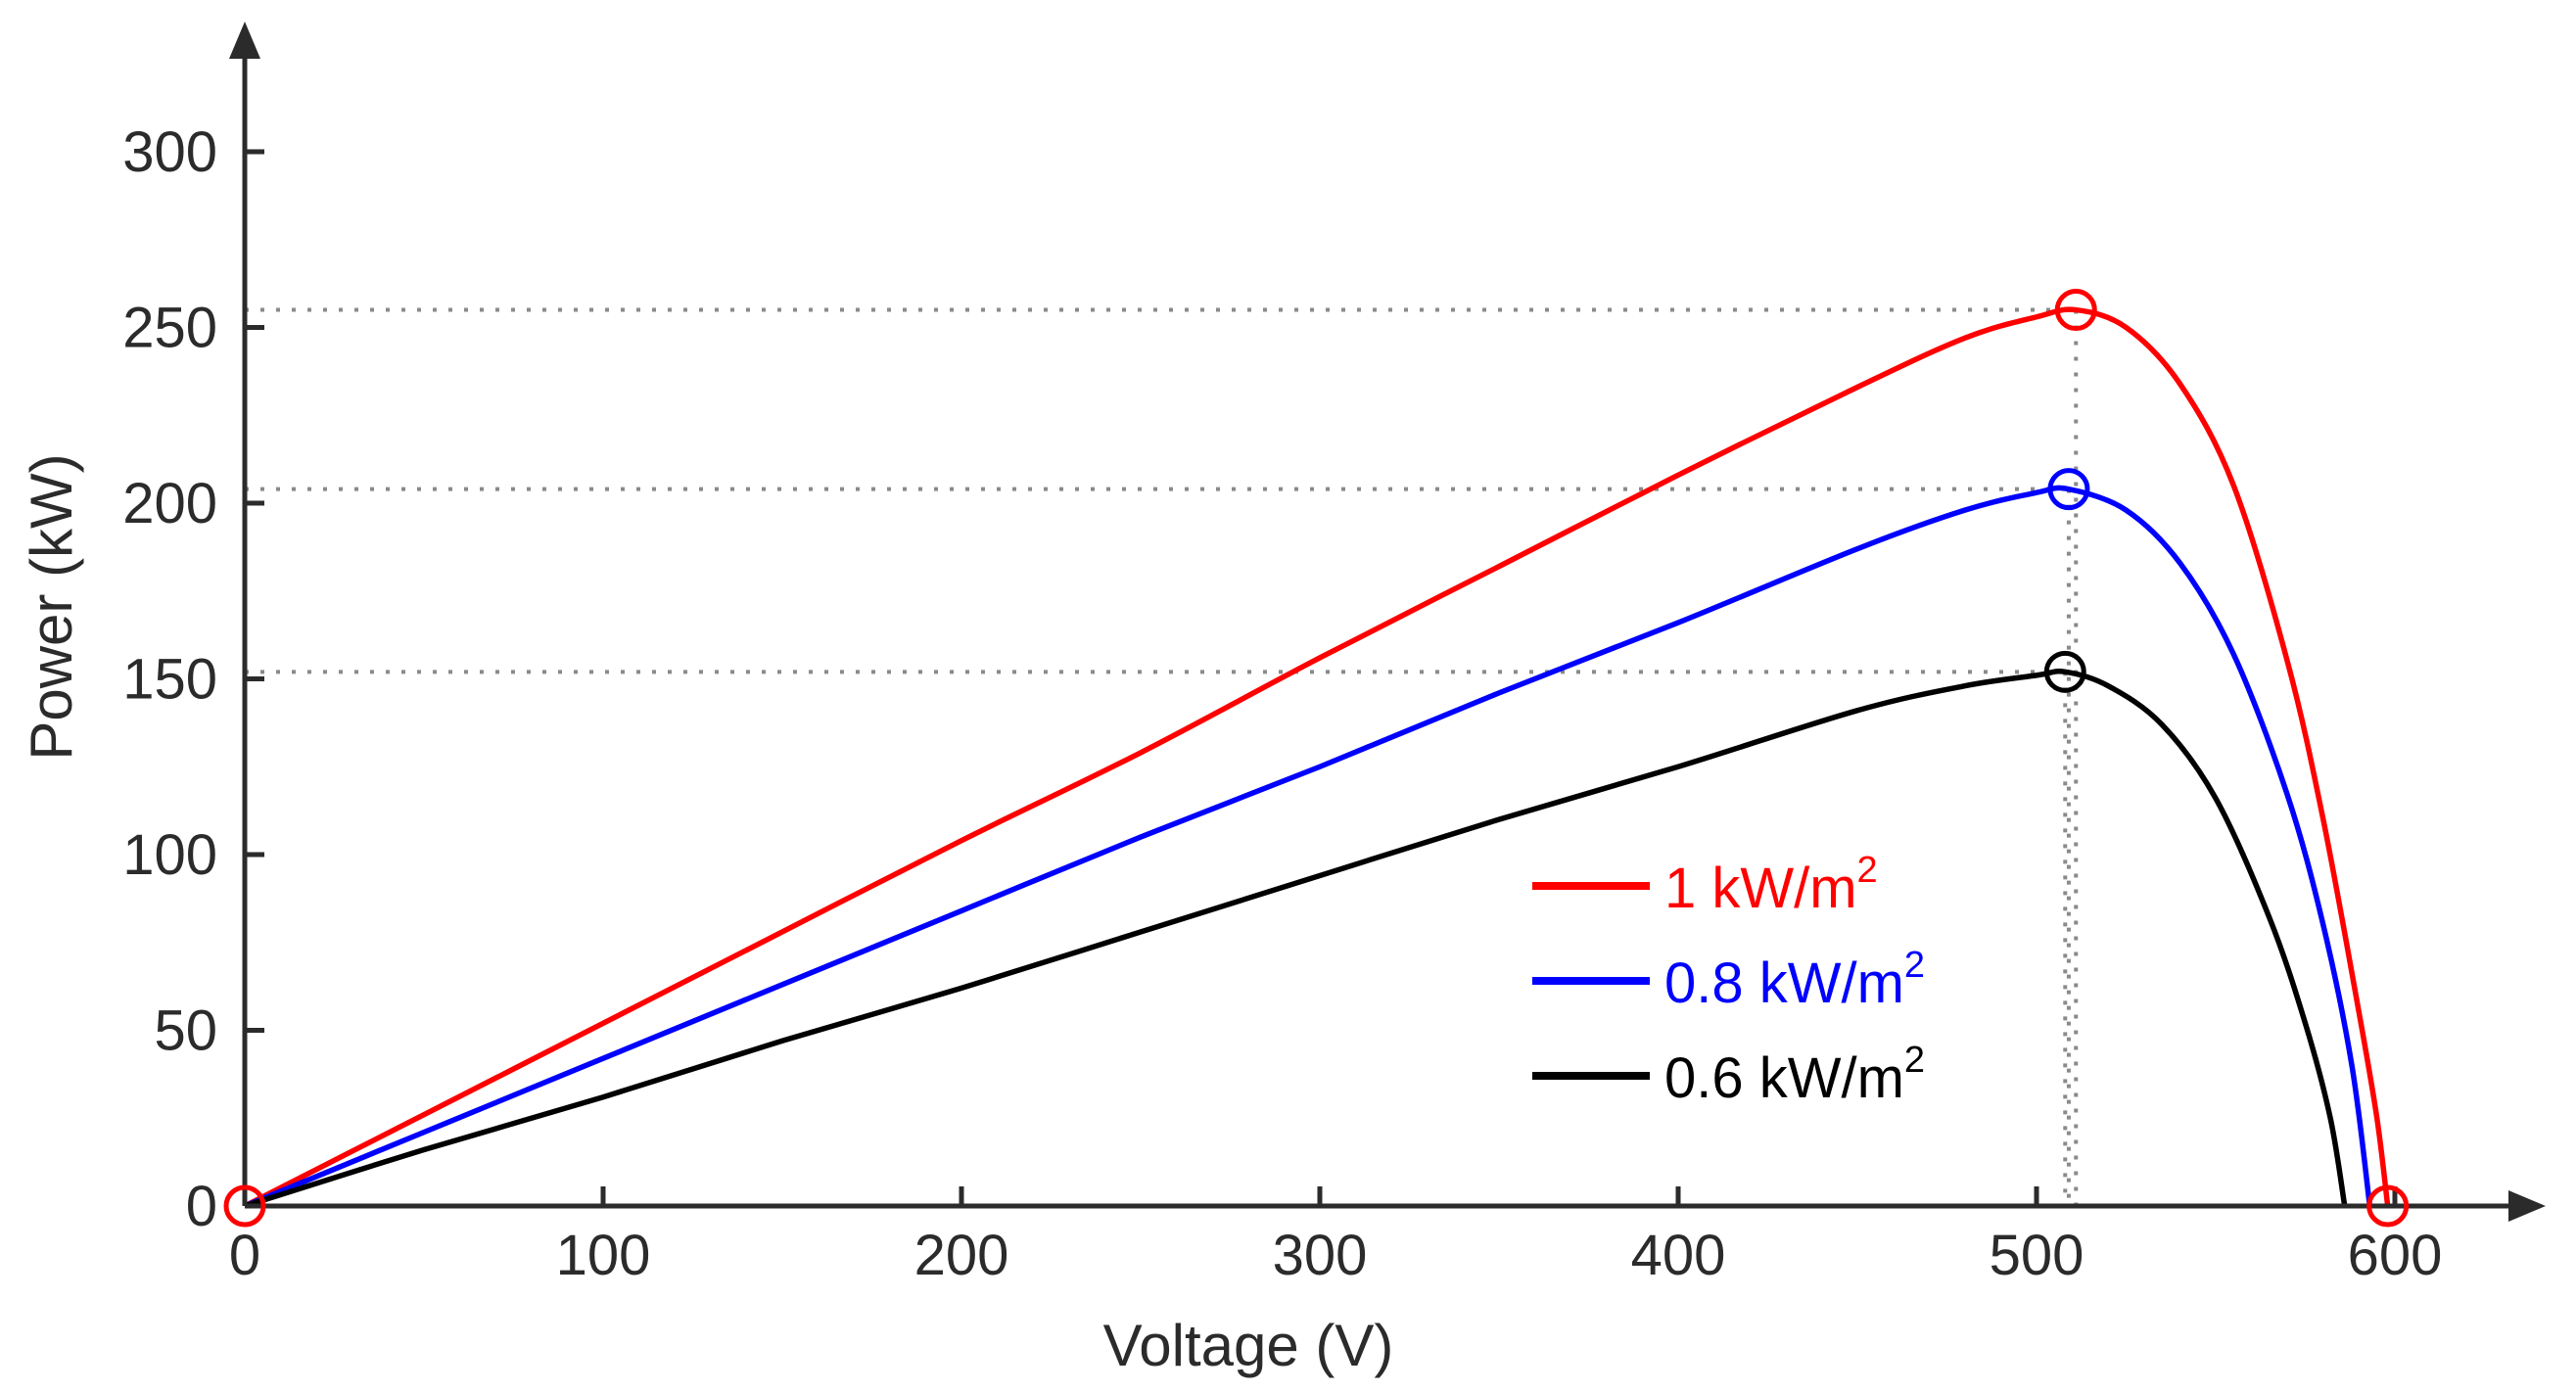 This screenshot has height=1392, width=2576. Describe the element at coordinates (169, 503) in the screenshot. I see `y-tick-label: 200` at that location.